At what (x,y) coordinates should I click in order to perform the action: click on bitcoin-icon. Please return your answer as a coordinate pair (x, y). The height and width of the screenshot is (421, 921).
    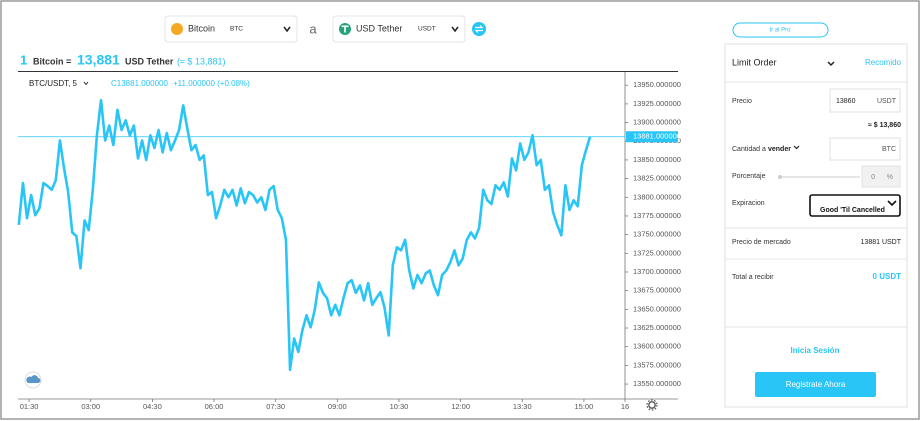
    Looking at the image, I should click on (177, 29).